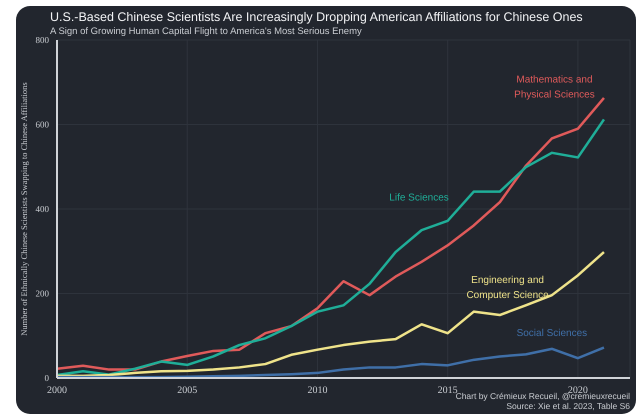  I want to click on series-label: Life Sciences, so click(419, 198).